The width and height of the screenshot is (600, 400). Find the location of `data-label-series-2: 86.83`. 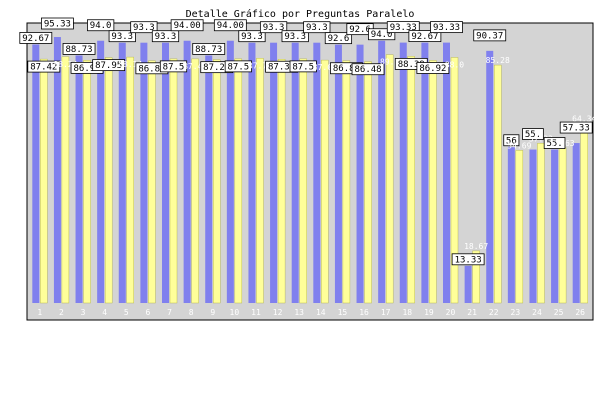

data-label-series-2: 86.83 is located at coordinates (346, 69).